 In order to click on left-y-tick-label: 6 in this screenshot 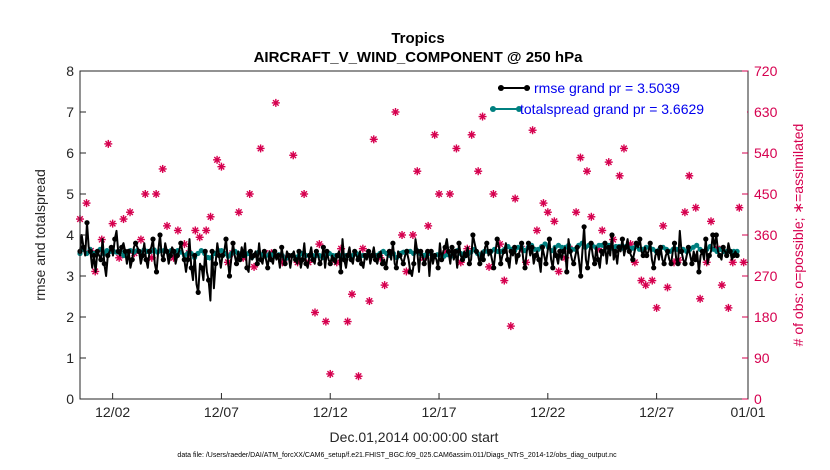, I will do `click(70, 153)`.